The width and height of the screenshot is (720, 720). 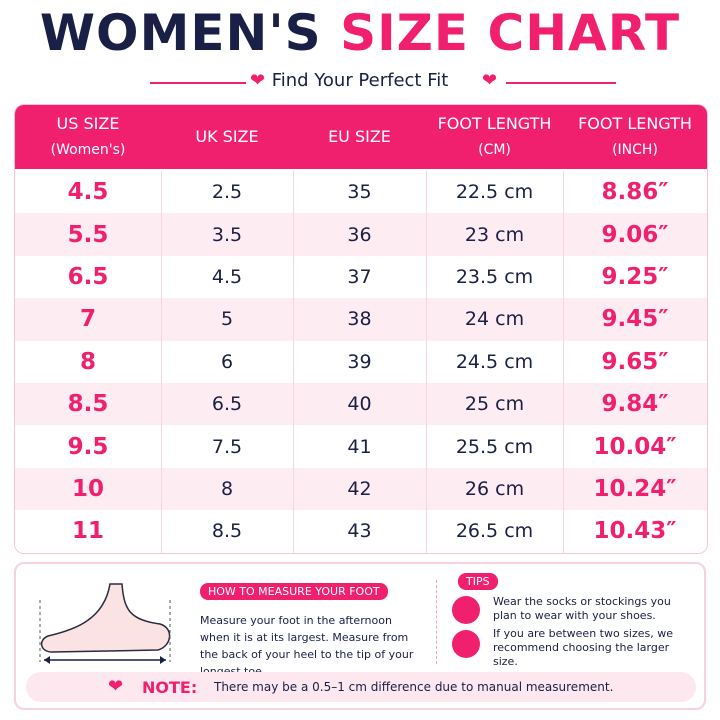 What do you see at coordinates (227, 362) in the screenshot?
I see `table-cell: 6` at bounding box center [227, 362].